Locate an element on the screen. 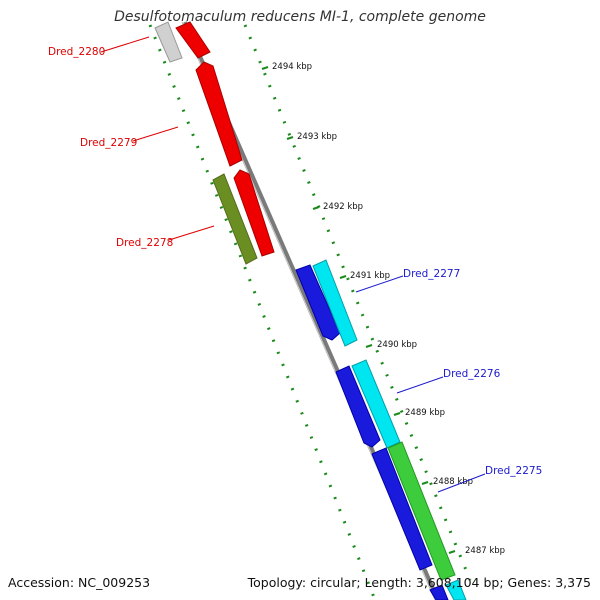 The image size is (600, 600). label-dred-2275: Dred_2275 is located at coordinates (513, 471).